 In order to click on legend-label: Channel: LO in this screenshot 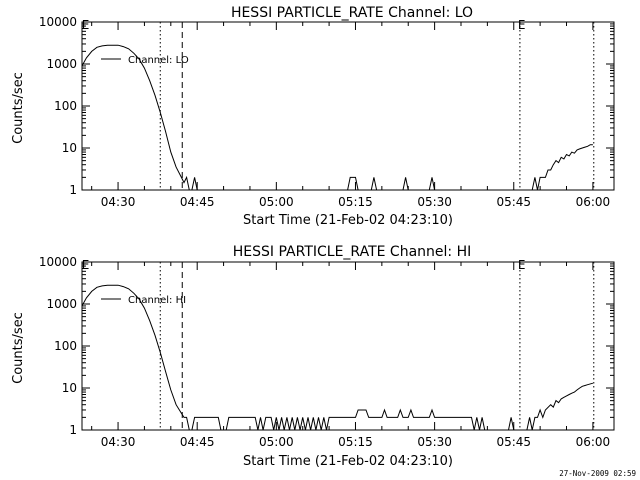, I will do `click(158, 60)`.